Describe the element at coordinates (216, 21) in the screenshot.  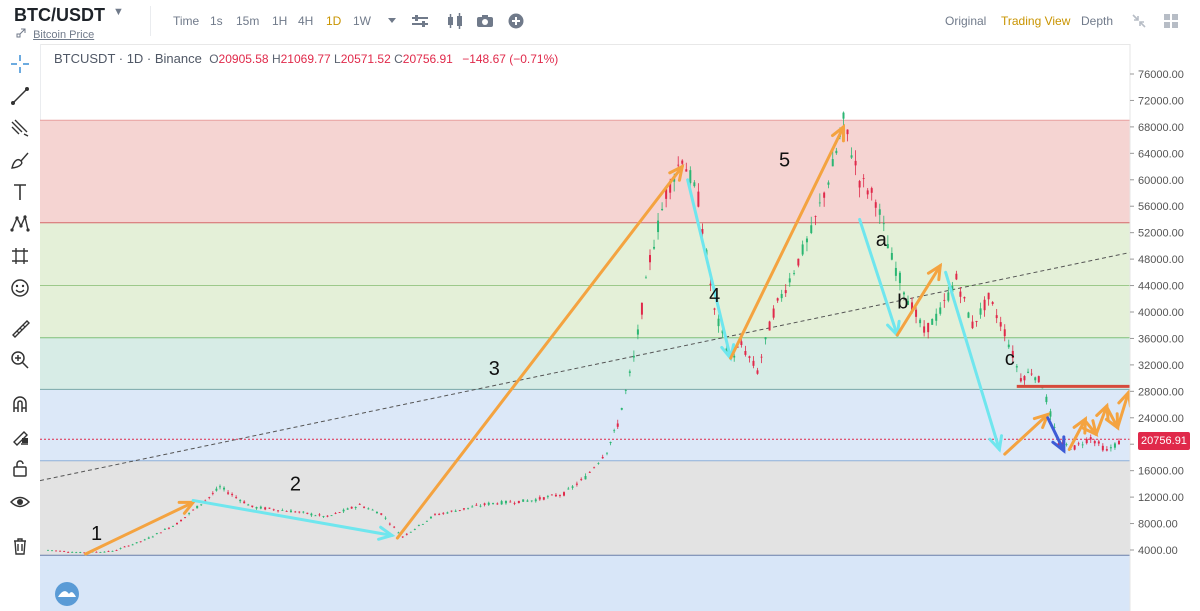
I see `tab-1s: 1s` at that location.